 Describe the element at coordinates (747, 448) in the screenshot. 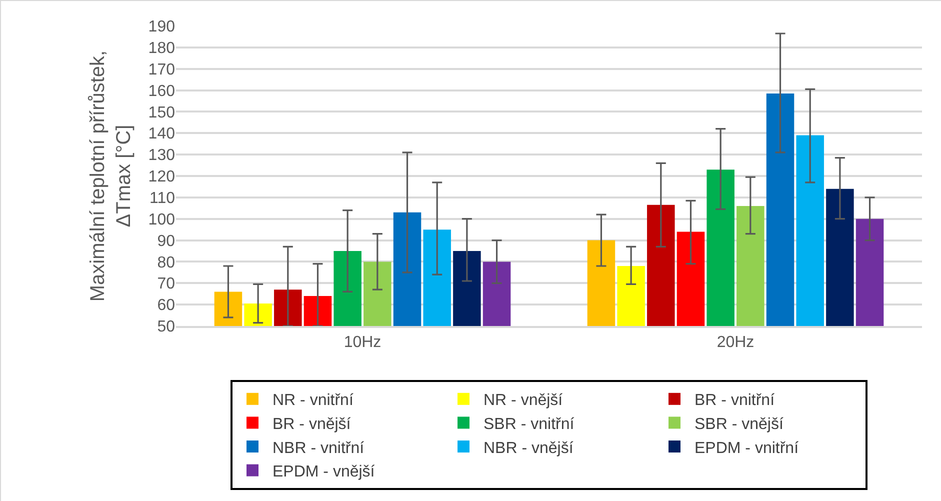

I see `legend-label: EPDM - vnitřní` at that location.